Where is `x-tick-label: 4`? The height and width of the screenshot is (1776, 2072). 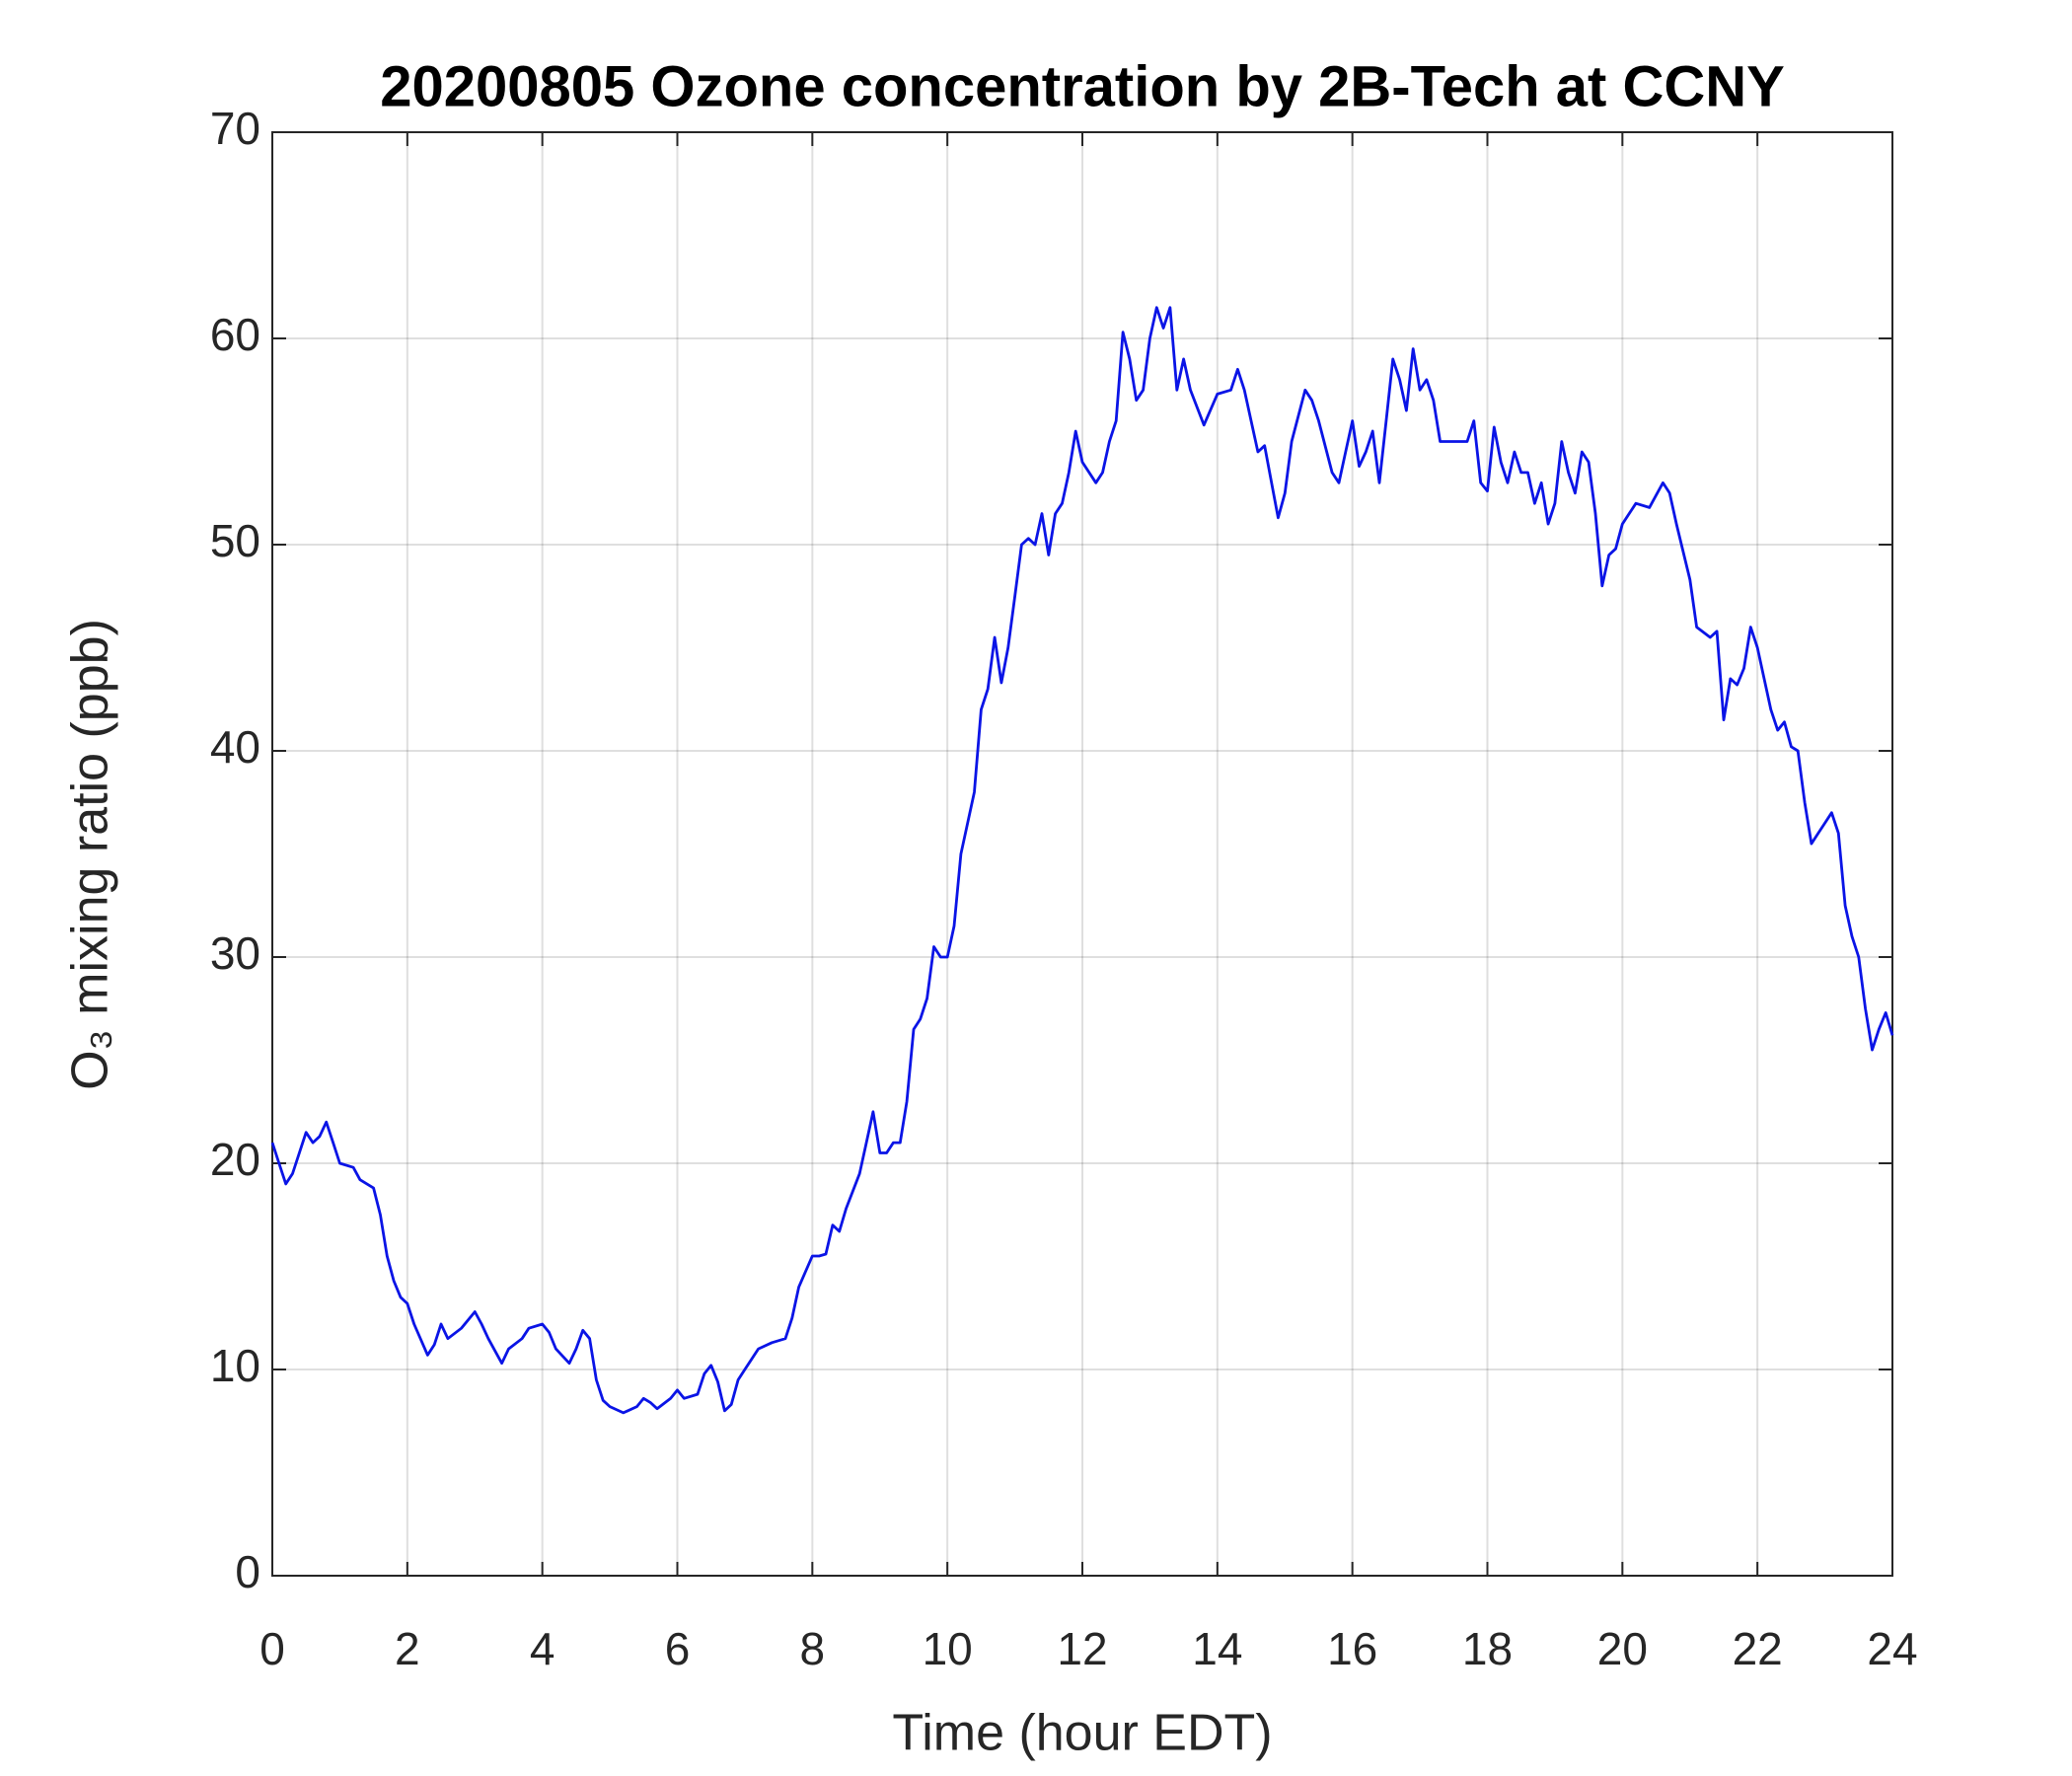
x-tick-label: 4 is located at coordinates (543, 1648).